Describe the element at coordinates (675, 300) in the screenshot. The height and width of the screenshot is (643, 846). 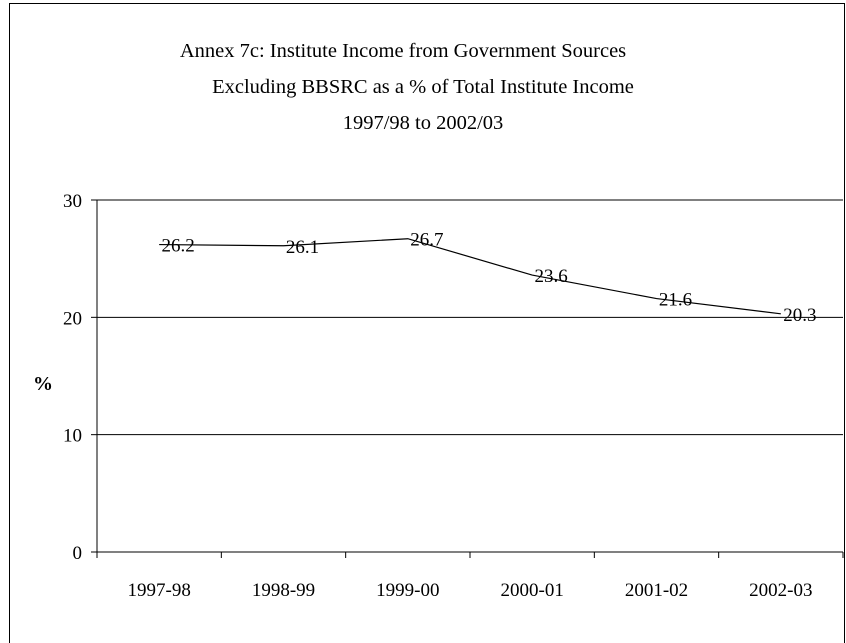
I see `data-label: 21.6` at that location.